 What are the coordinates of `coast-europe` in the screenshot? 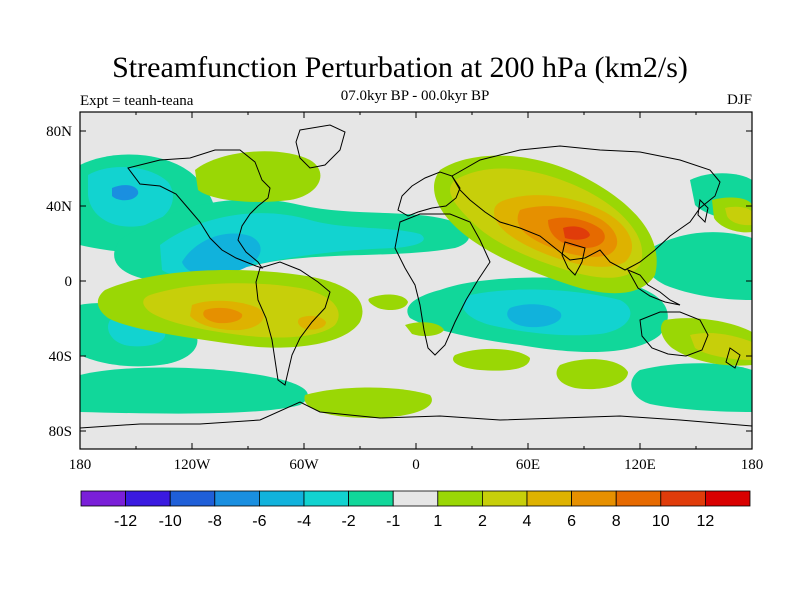 It's located at (429, 194).